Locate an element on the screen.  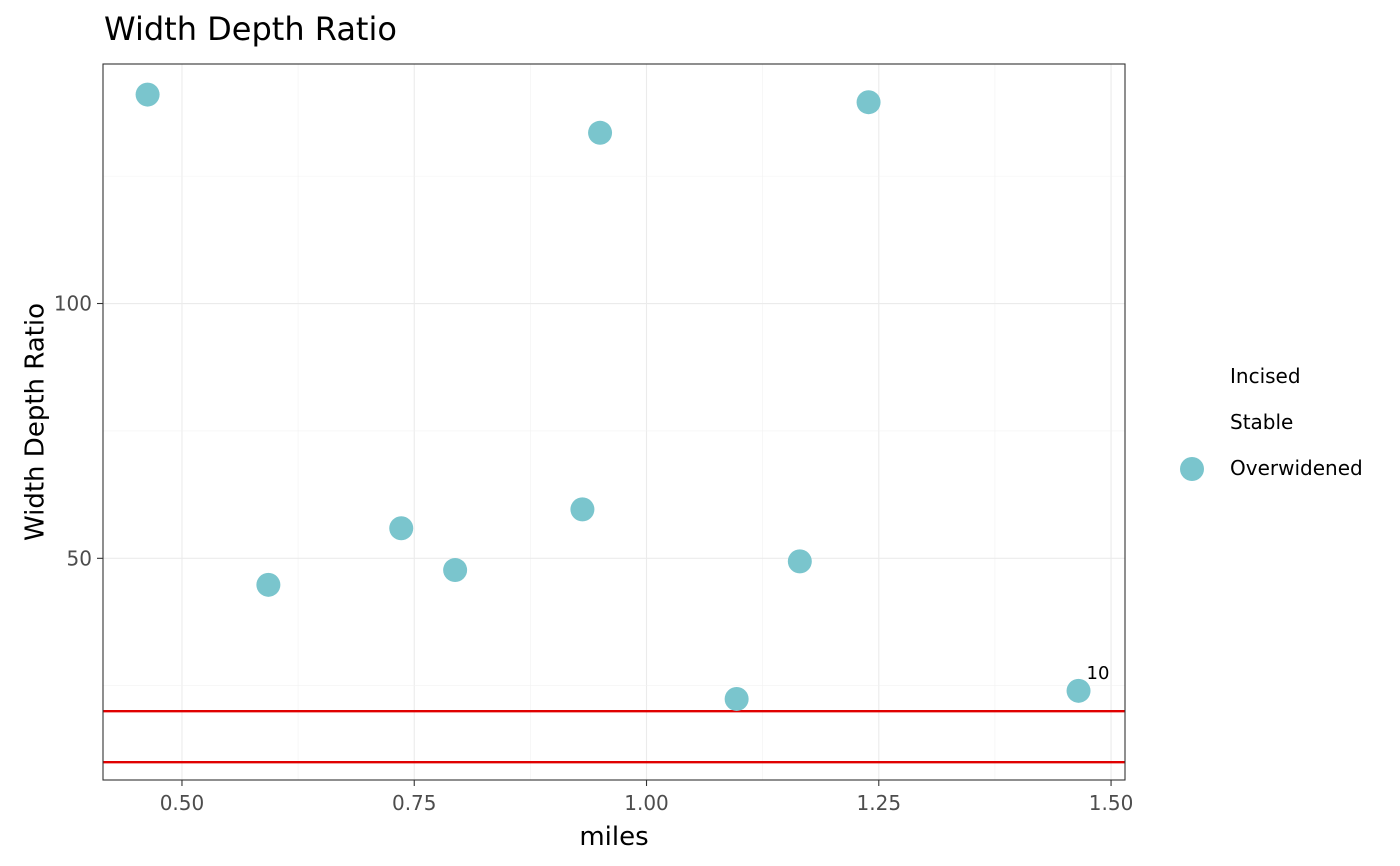
chart-title: Width Depth Ratio is located at coordinates (250, 29).